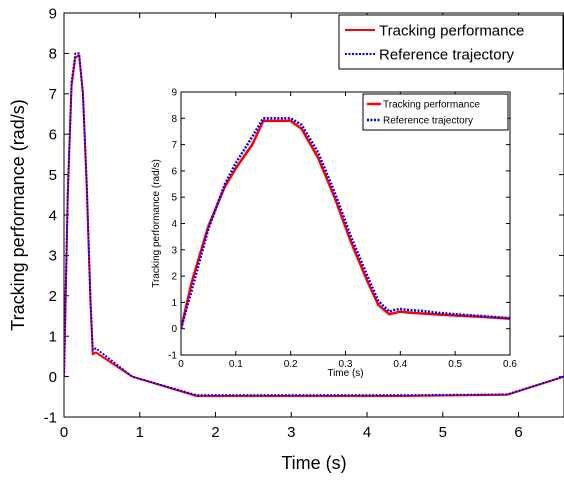  I want to click on inset-ytick-label: 5, so click(174, 198).